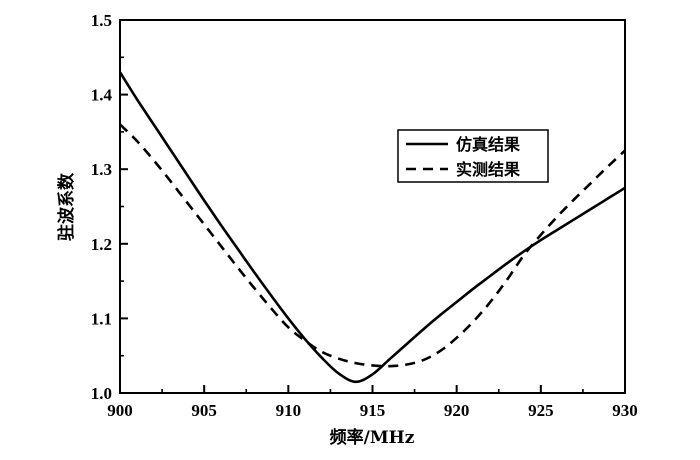 The width and height of the screenshot is (700, 460). Describe the element at coordinates (541, 410) in the screenshot. I see `x-tick-label: 925` at that location.